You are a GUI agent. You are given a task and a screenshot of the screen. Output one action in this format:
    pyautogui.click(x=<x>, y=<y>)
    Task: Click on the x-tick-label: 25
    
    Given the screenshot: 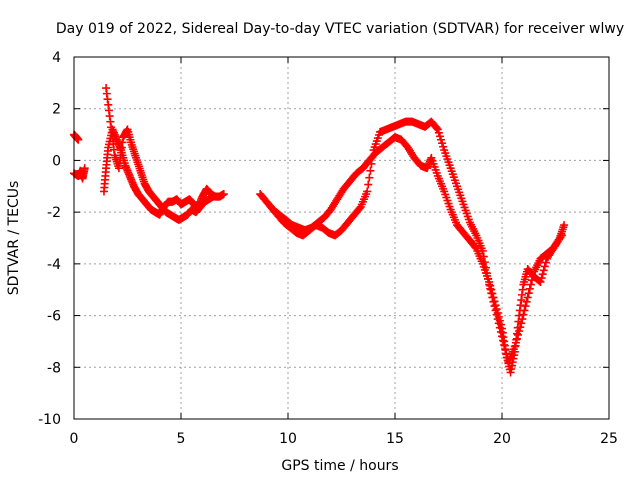 What is the action you would take?
    pyautogui.click(x=609, y=439)
    